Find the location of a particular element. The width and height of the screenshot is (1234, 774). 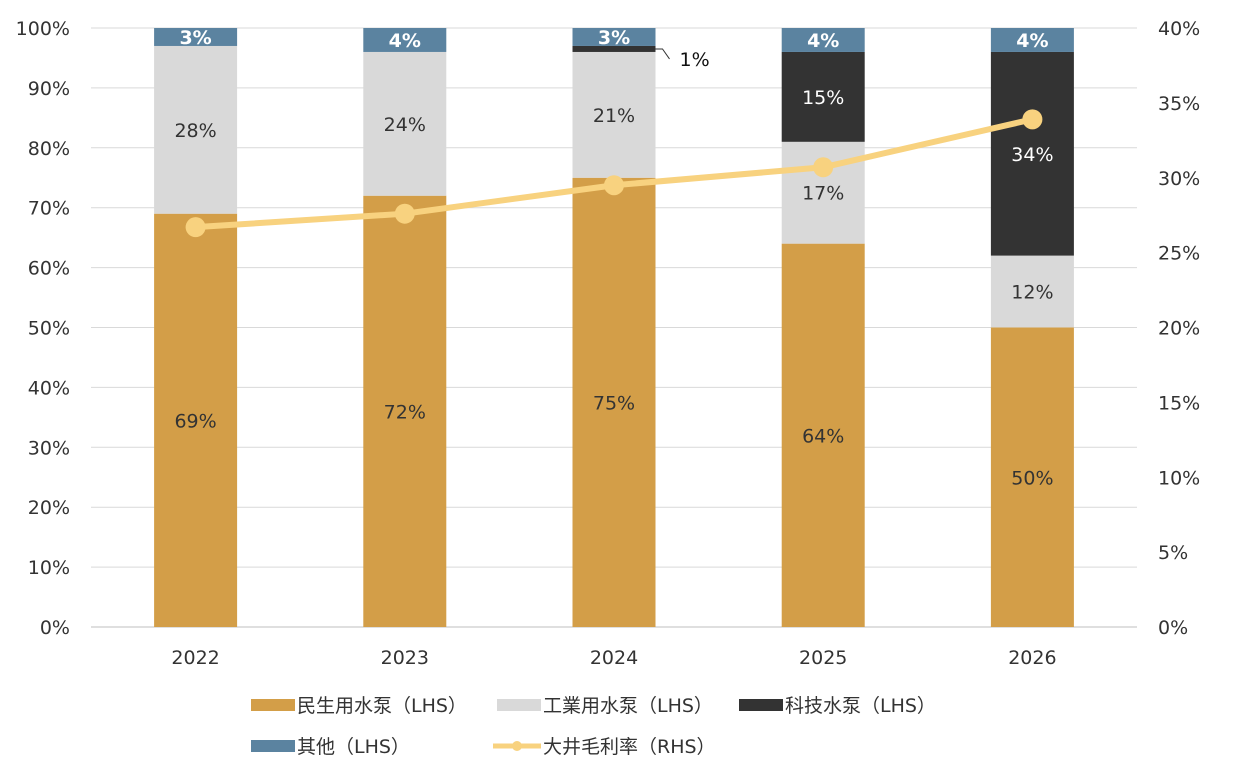

right-axis-tick-label: 5% is located at coordinates (1173, 553).